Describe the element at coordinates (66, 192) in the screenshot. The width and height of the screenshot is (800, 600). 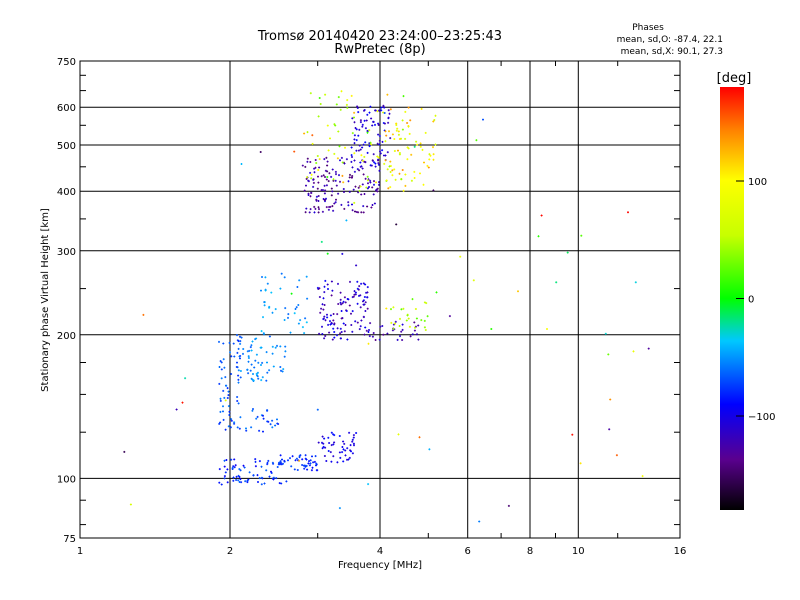
I see `y-tick-label: 400` at that location.